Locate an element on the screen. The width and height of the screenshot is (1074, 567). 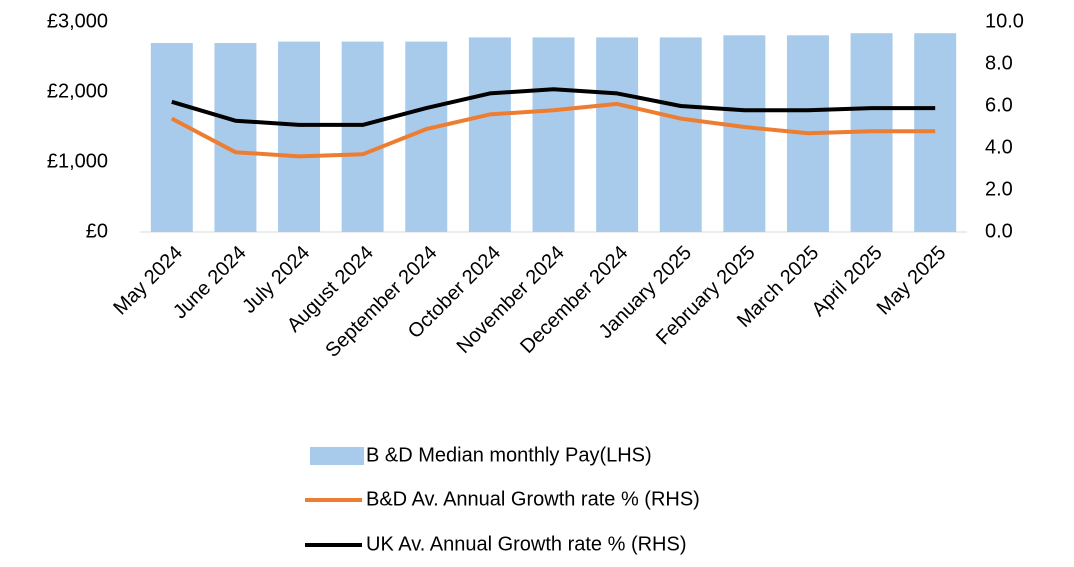
y2-tick-label: 2.0 is located at coordinates (999, 189).